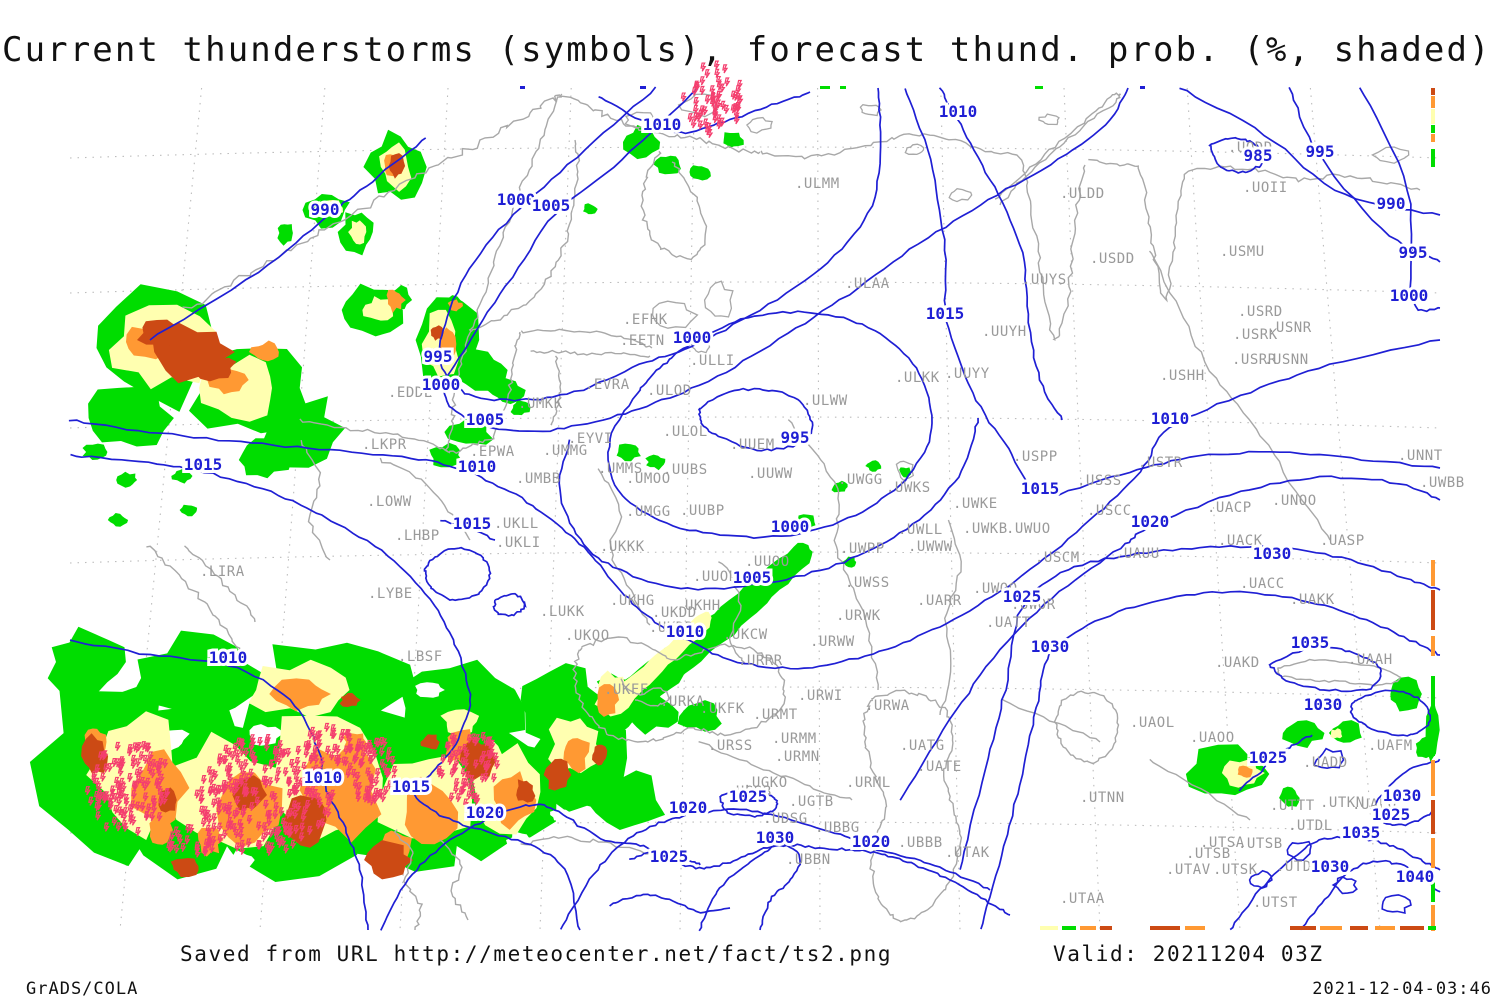  Describe the element at coordinates (669, 391) in the screenshot. I see `station-label: .ULOD` at that location.